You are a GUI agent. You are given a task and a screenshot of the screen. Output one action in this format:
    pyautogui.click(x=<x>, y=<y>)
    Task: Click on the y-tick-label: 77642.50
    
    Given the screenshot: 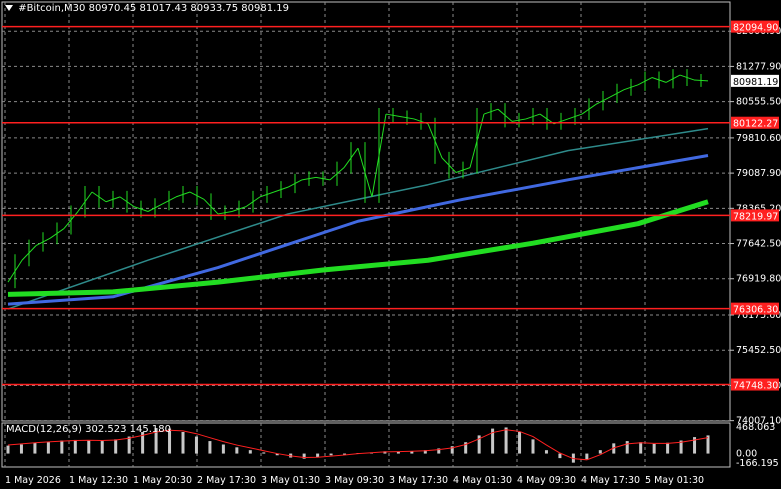 What is the action you would take?
    pyautogui.click(x=758, y=244)
    